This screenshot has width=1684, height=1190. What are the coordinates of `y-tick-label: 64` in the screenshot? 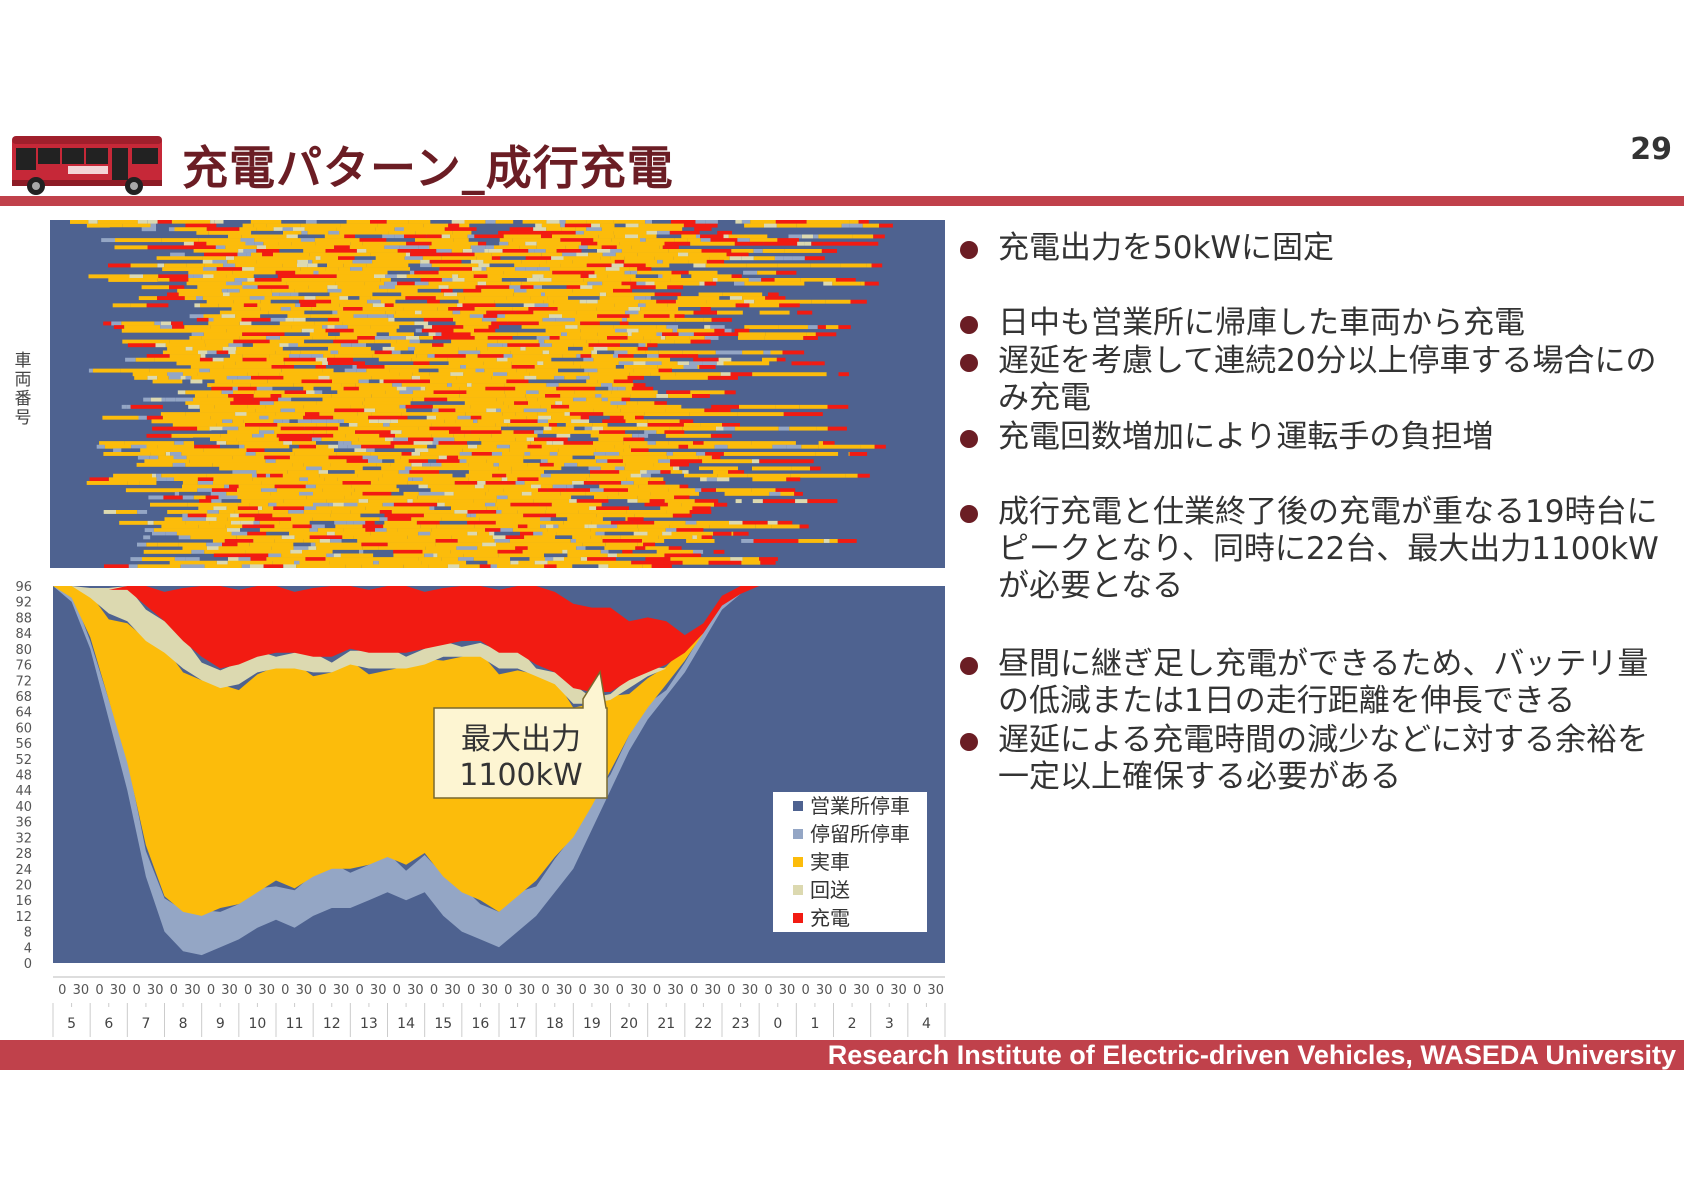 It's located at (23, 713).